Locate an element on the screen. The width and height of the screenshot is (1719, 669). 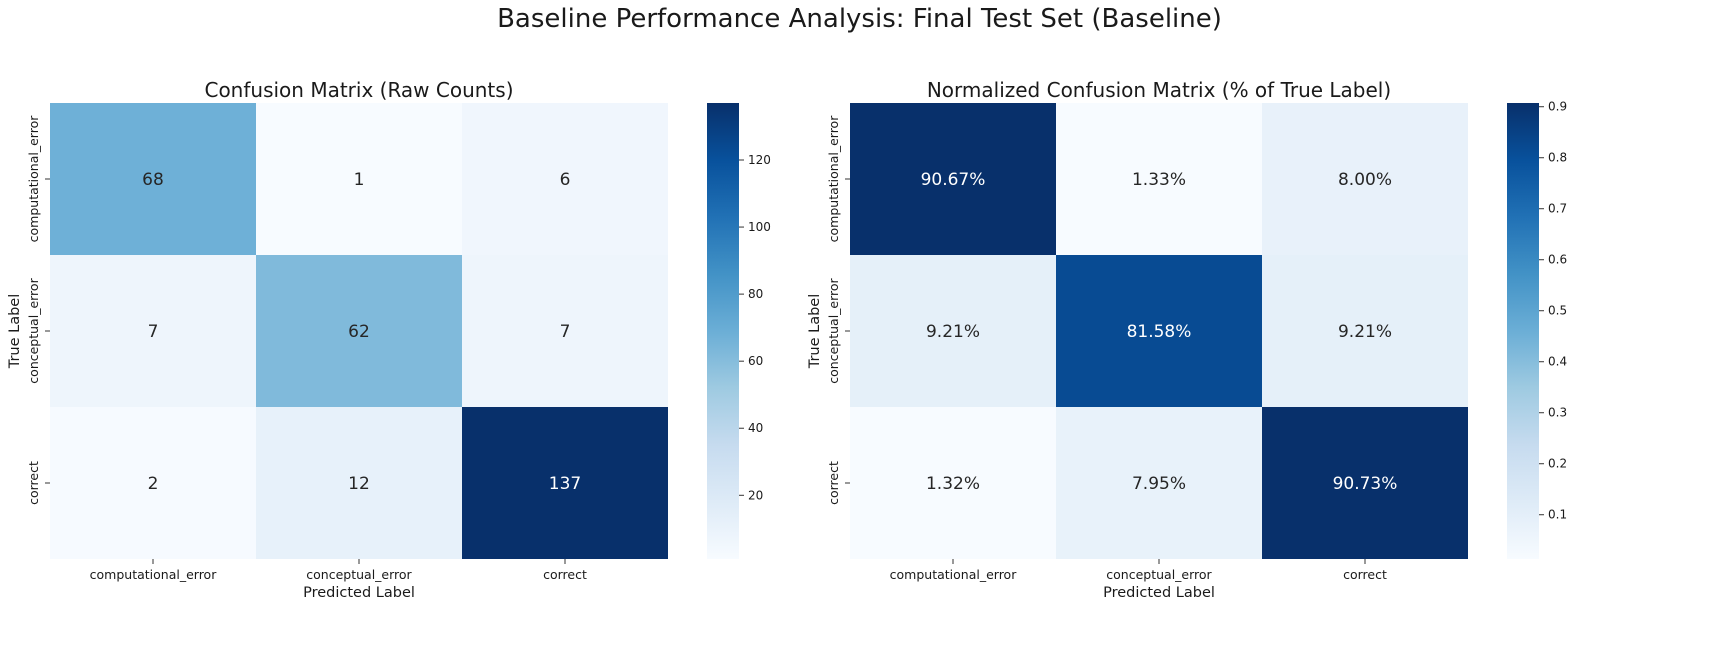
cell-annotation: 90.67% is located at coordinates (953, 180).